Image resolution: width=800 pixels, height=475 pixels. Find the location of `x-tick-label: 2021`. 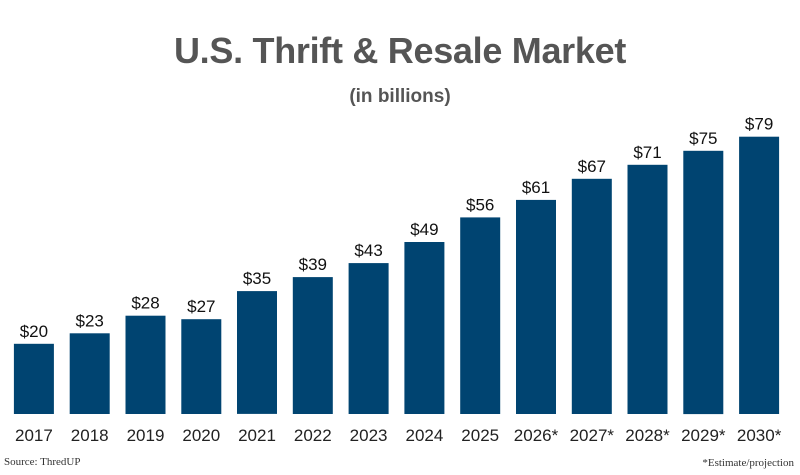

x-tick-label: 2021 is located at coordinates (257, 435).